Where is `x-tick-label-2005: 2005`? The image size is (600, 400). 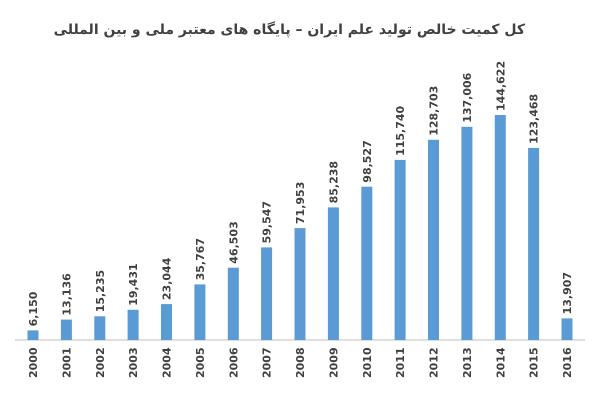 x-tick-label-2005: 2005 is located at coordinates (200, 362).